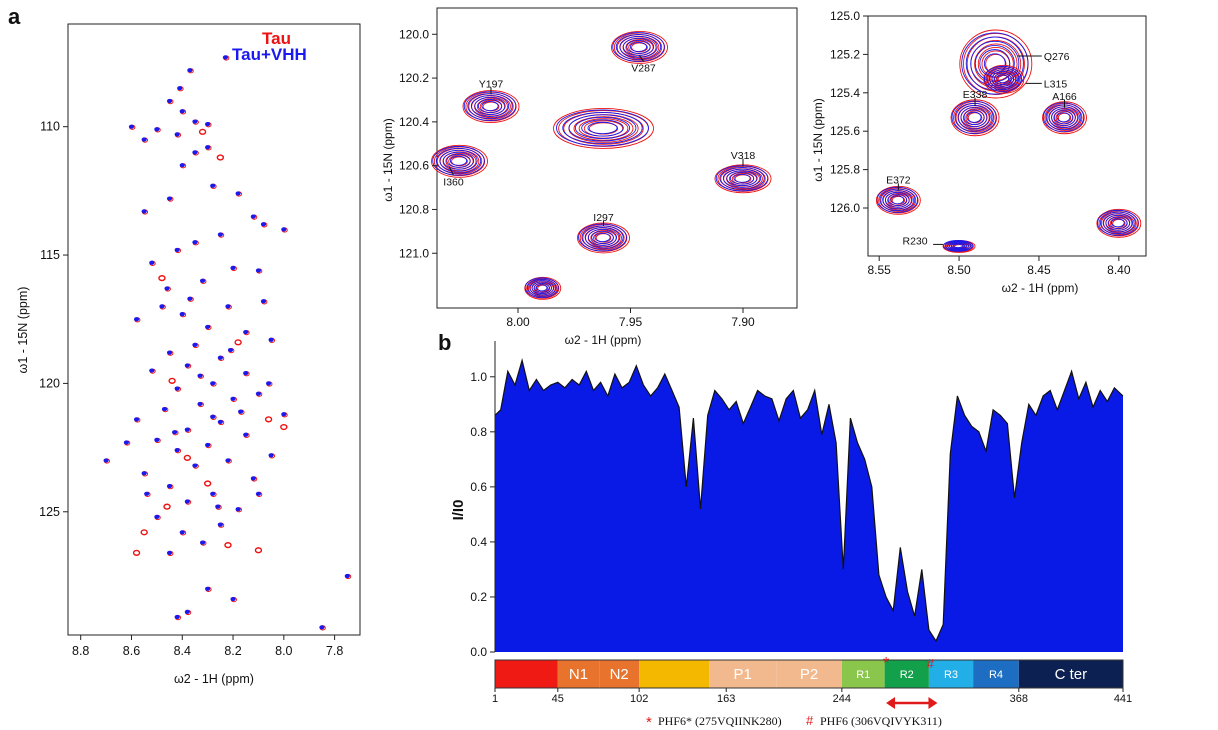 The width and height of the screenshot is (1218, 730). What do you see at coordinates (1071, 674) in the screenshot?
I see `domain-label: C ter` at bounding box center [1071, 674].